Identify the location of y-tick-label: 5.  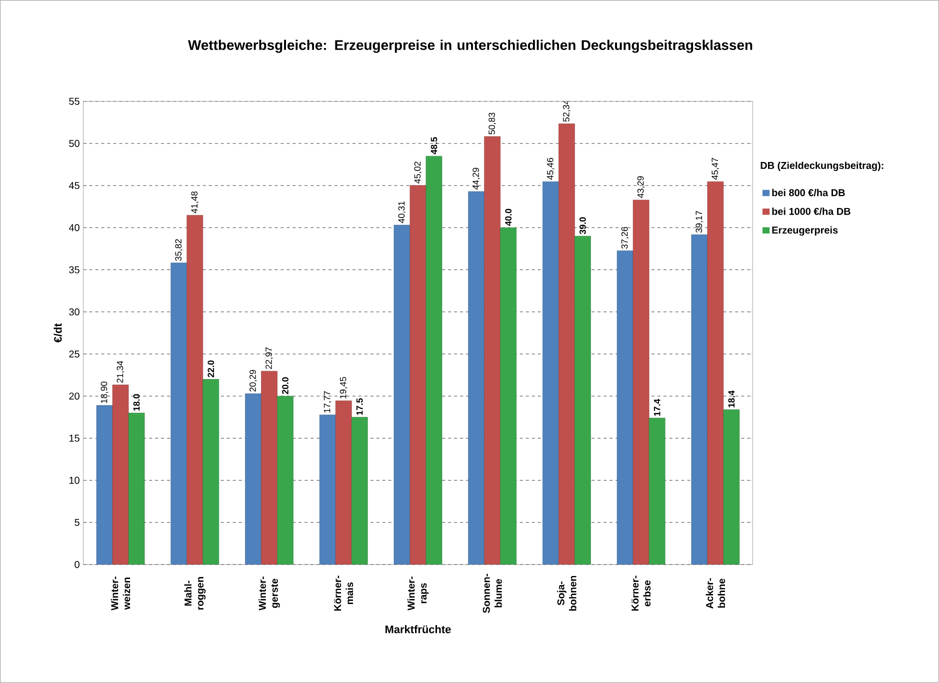
(77, 522).